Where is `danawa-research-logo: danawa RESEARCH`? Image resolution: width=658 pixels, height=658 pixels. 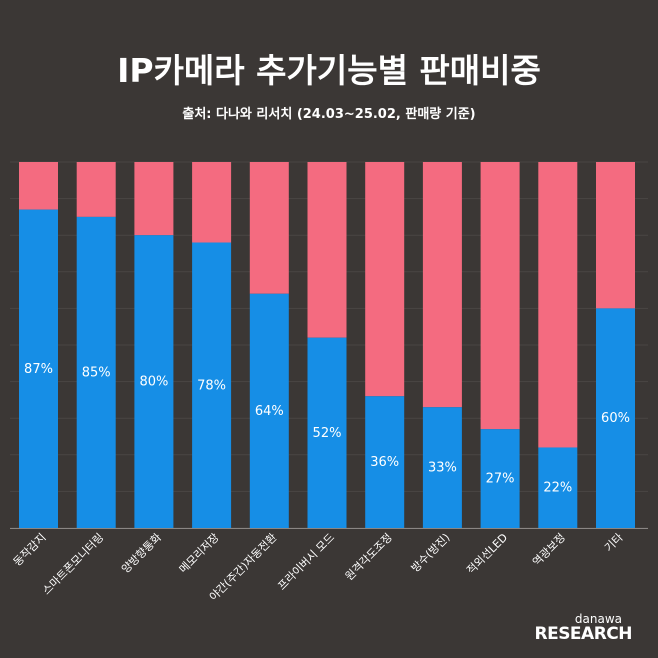
danawa-research-logo: danawa RESEARCH is located at coordinates (583, 628).